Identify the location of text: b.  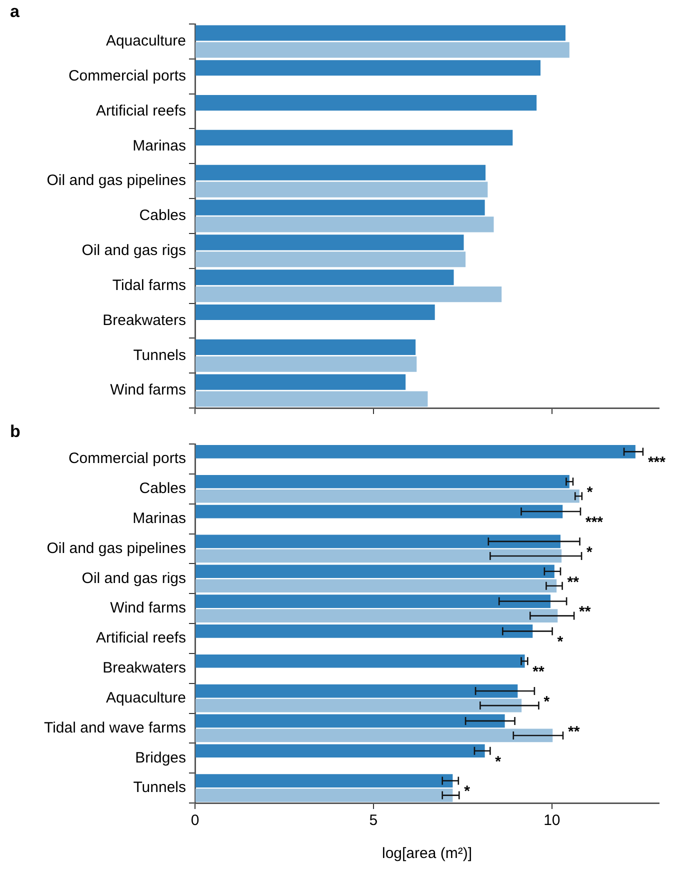
(15, 432).